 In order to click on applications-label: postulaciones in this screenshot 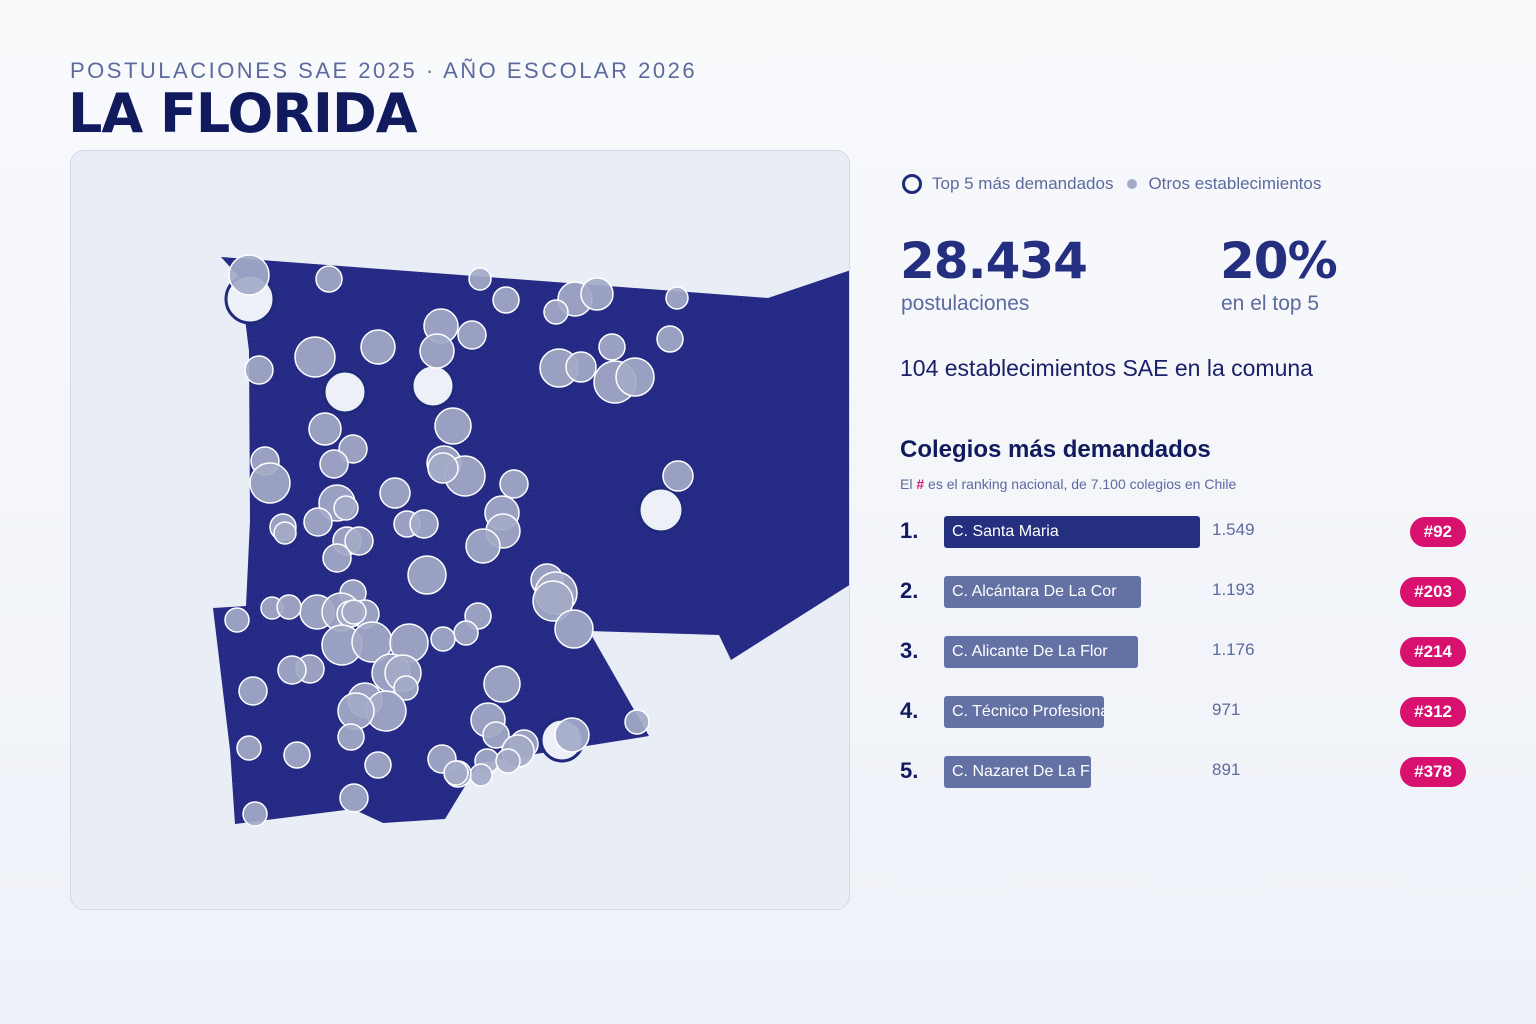, I will do `click(965, 303)`.